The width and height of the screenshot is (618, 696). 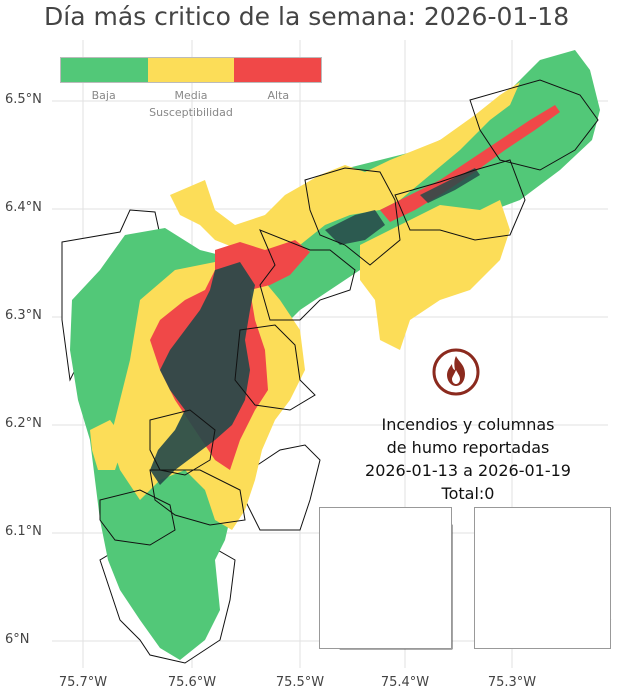 I want to click on susceptibility-legend-bar, so click(x=191, y=70).